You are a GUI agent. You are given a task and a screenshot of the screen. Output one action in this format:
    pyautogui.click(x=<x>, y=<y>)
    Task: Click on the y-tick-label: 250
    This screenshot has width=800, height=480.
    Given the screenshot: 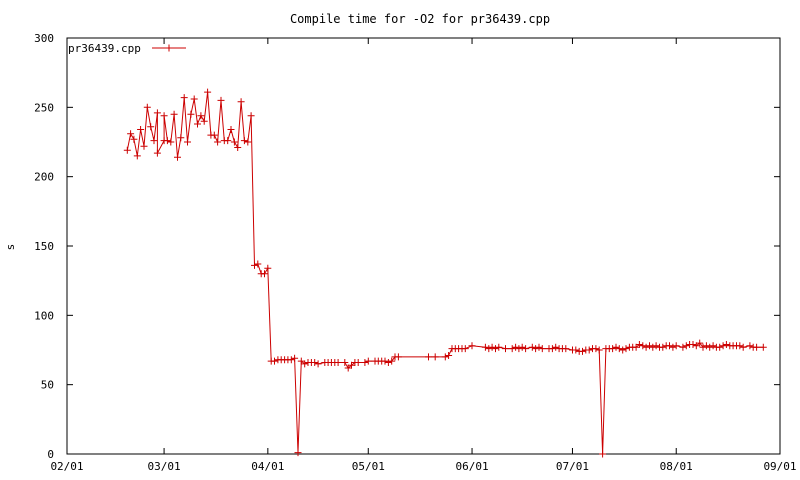 What is the action you would take?
    pyautogui.click(x=44, y=107)
    